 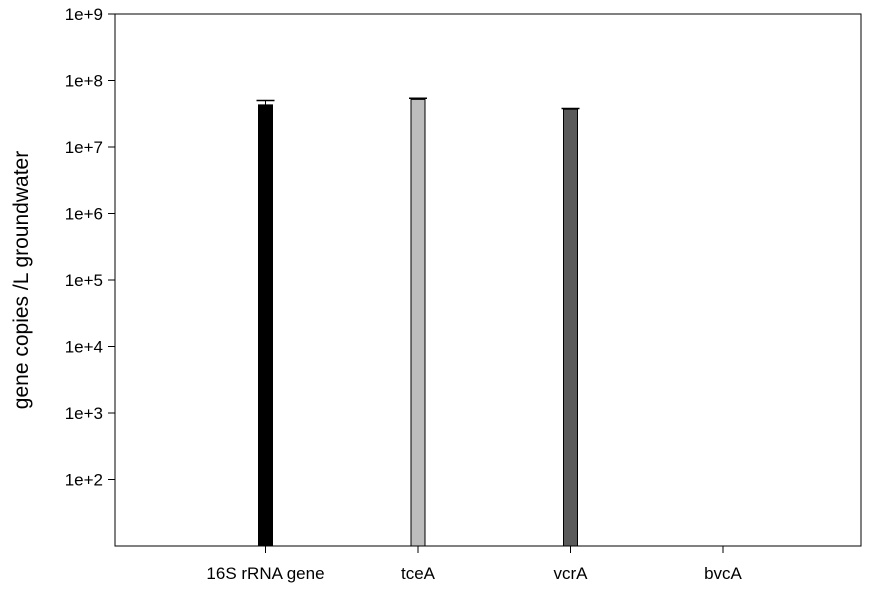 What do you see at coordinates (723, 573) in the screenshot?
I see `x-tick-label: bvcA` at bounding box center [723, 573].